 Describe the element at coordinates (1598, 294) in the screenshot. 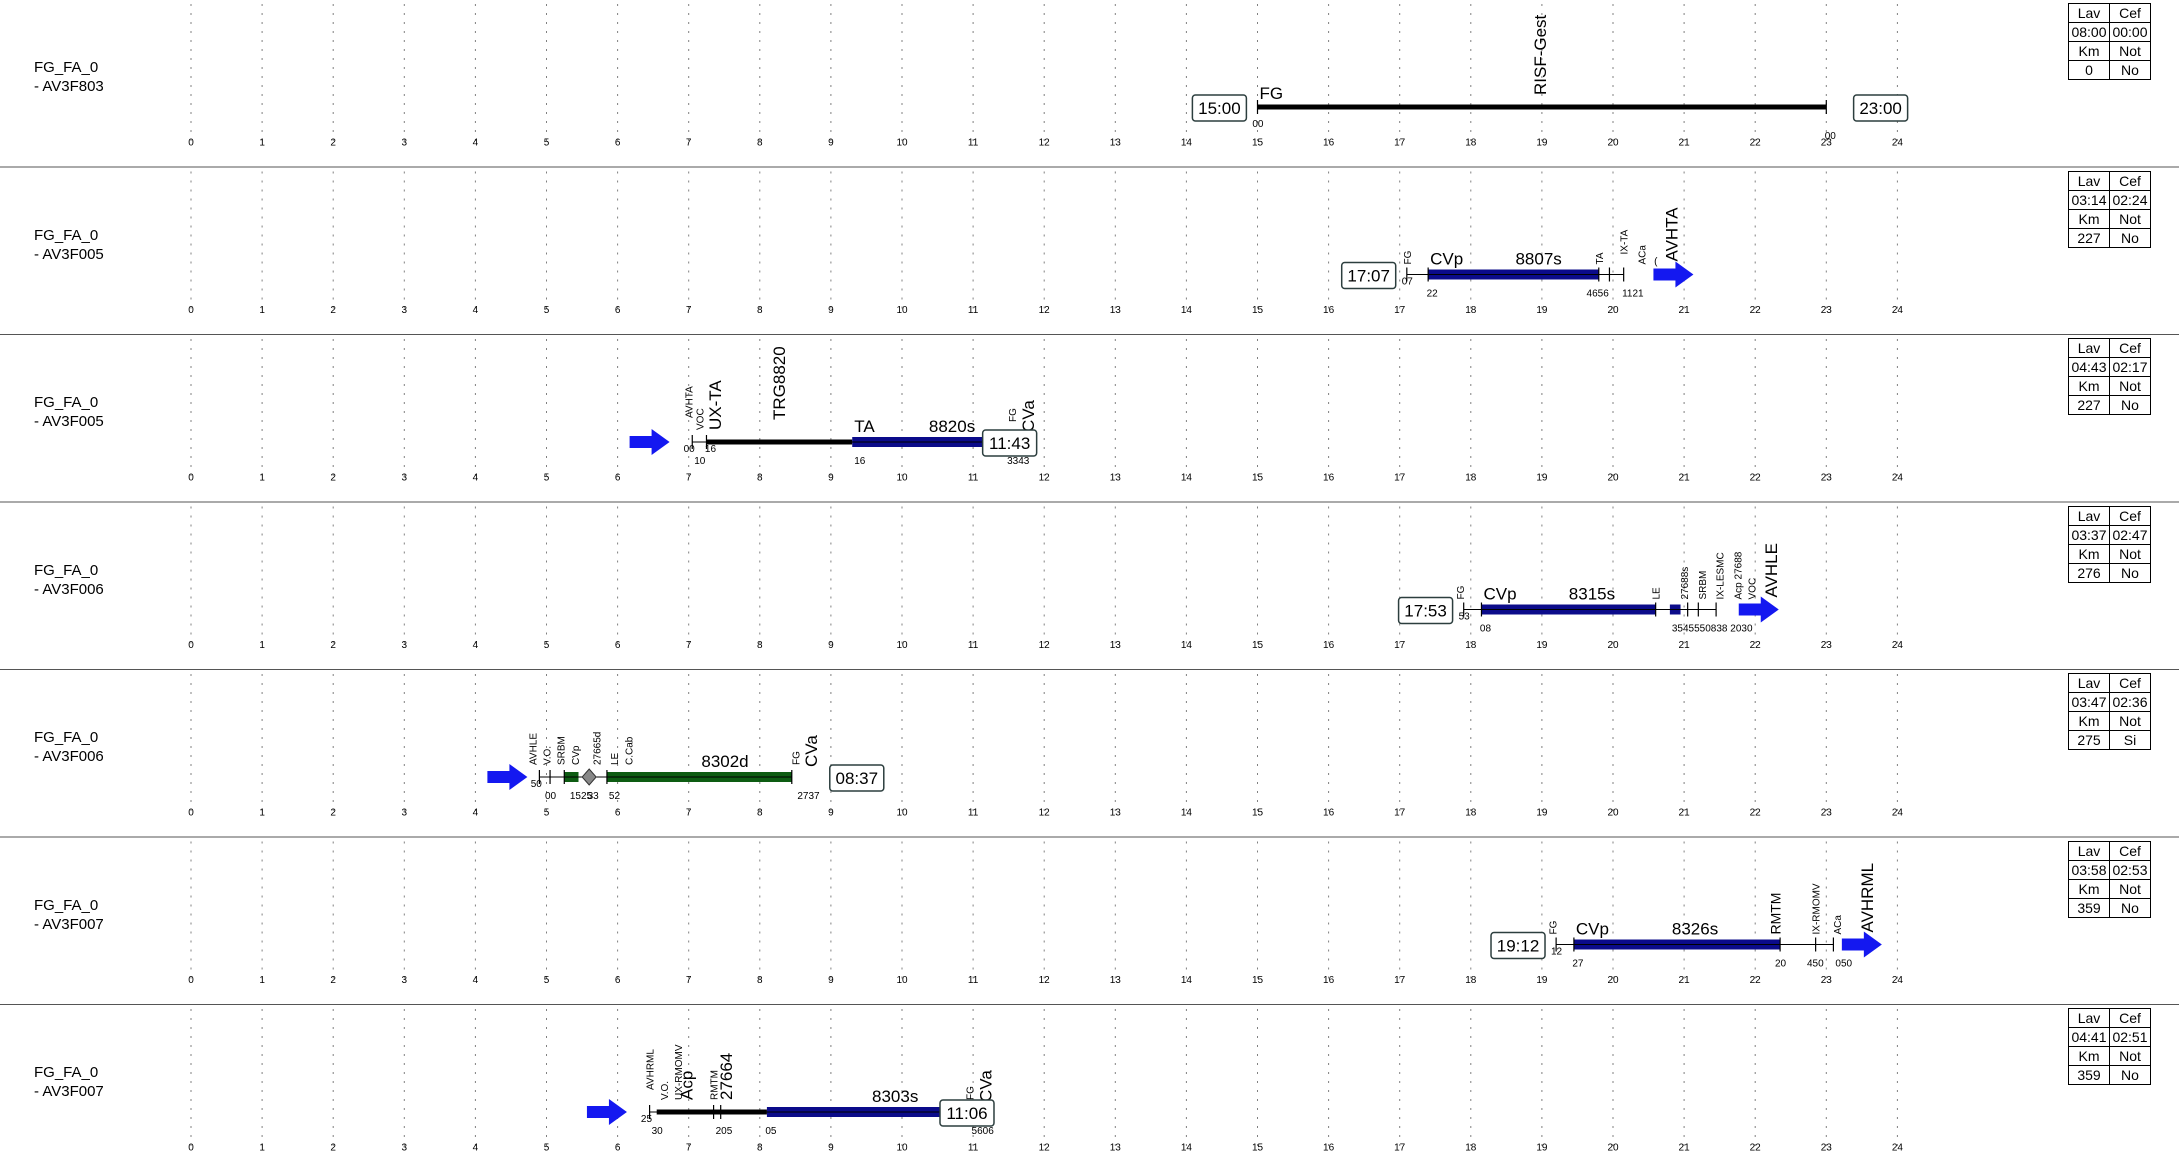

I see `event-label: 4656` at that location.